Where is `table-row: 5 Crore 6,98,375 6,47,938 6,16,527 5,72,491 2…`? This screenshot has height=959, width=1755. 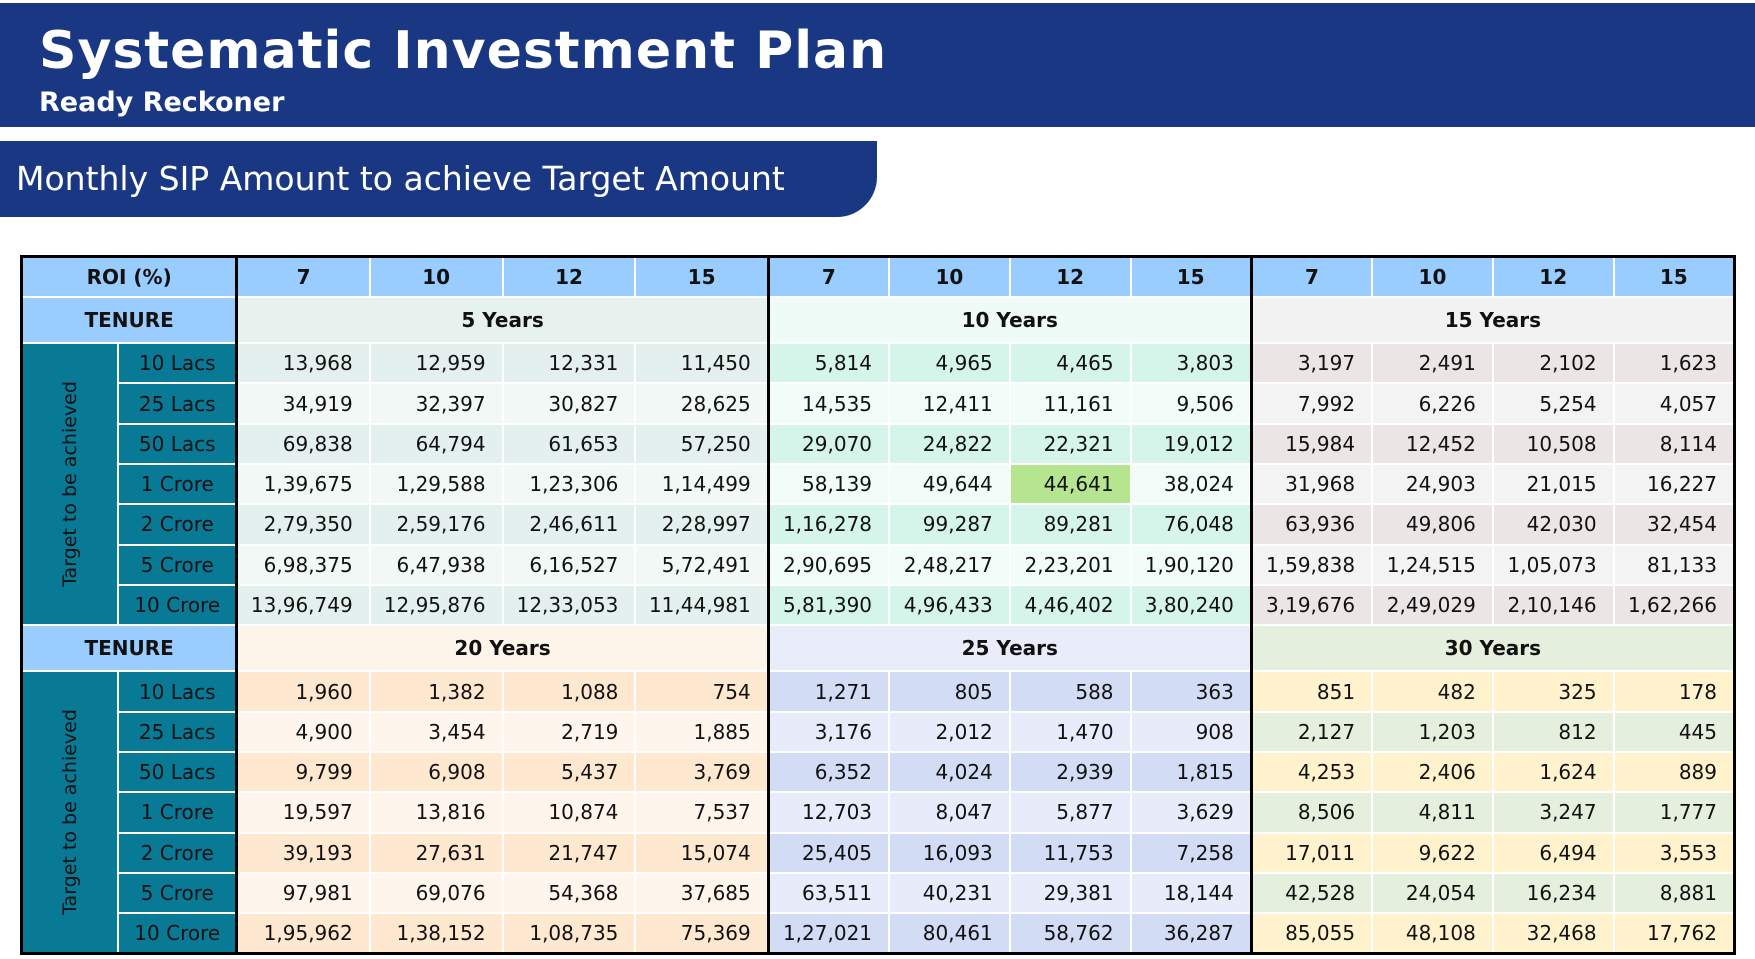 table-row: 5 Crore 6,98,375 6,47,938 6,16,527 5,72,491 2… is located at coordinates (879, 564).